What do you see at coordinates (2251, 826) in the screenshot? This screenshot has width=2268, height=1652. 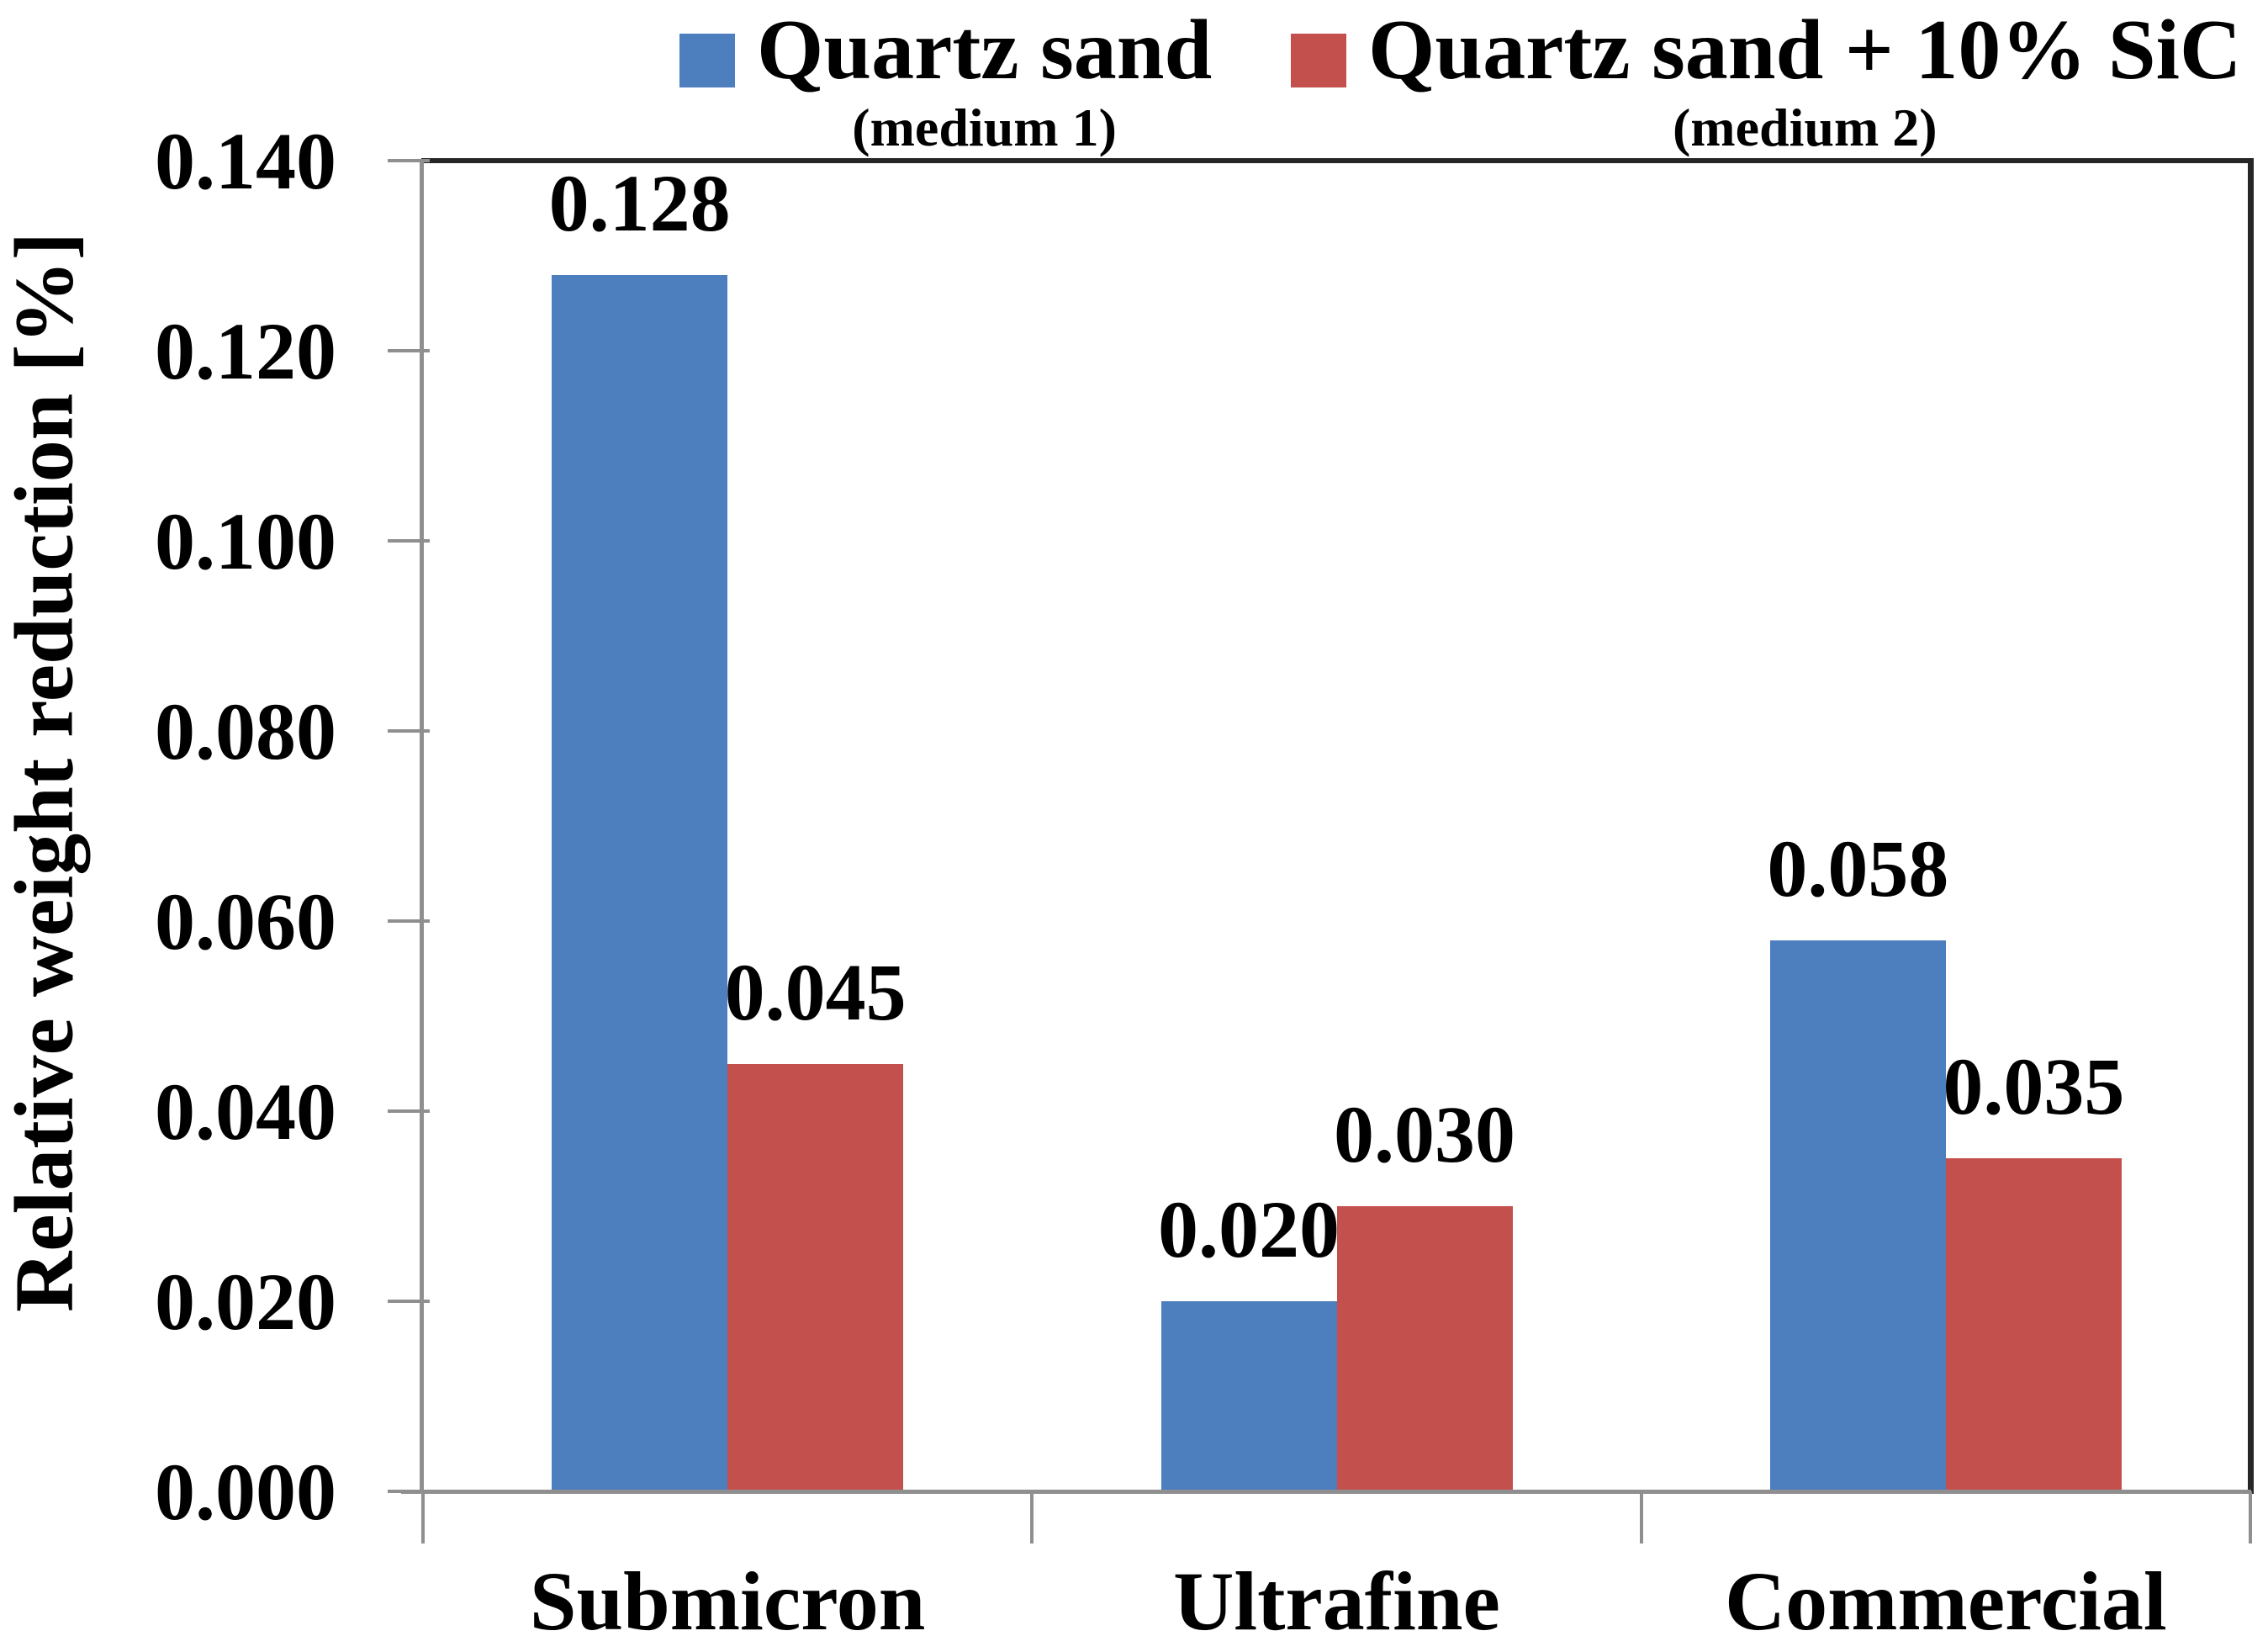 I see `plot-border-right` at bounding box center [2251, 826].